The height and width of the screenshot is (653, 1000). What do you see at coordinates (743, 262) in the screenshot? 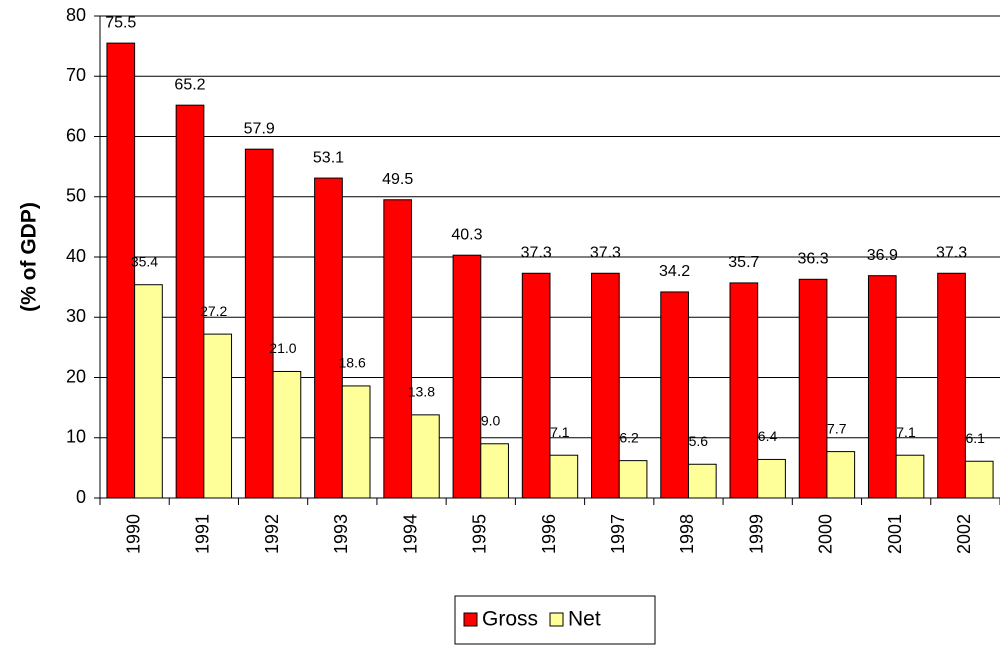
I see `value-label: 35.7` at bounding box center [743, 262].